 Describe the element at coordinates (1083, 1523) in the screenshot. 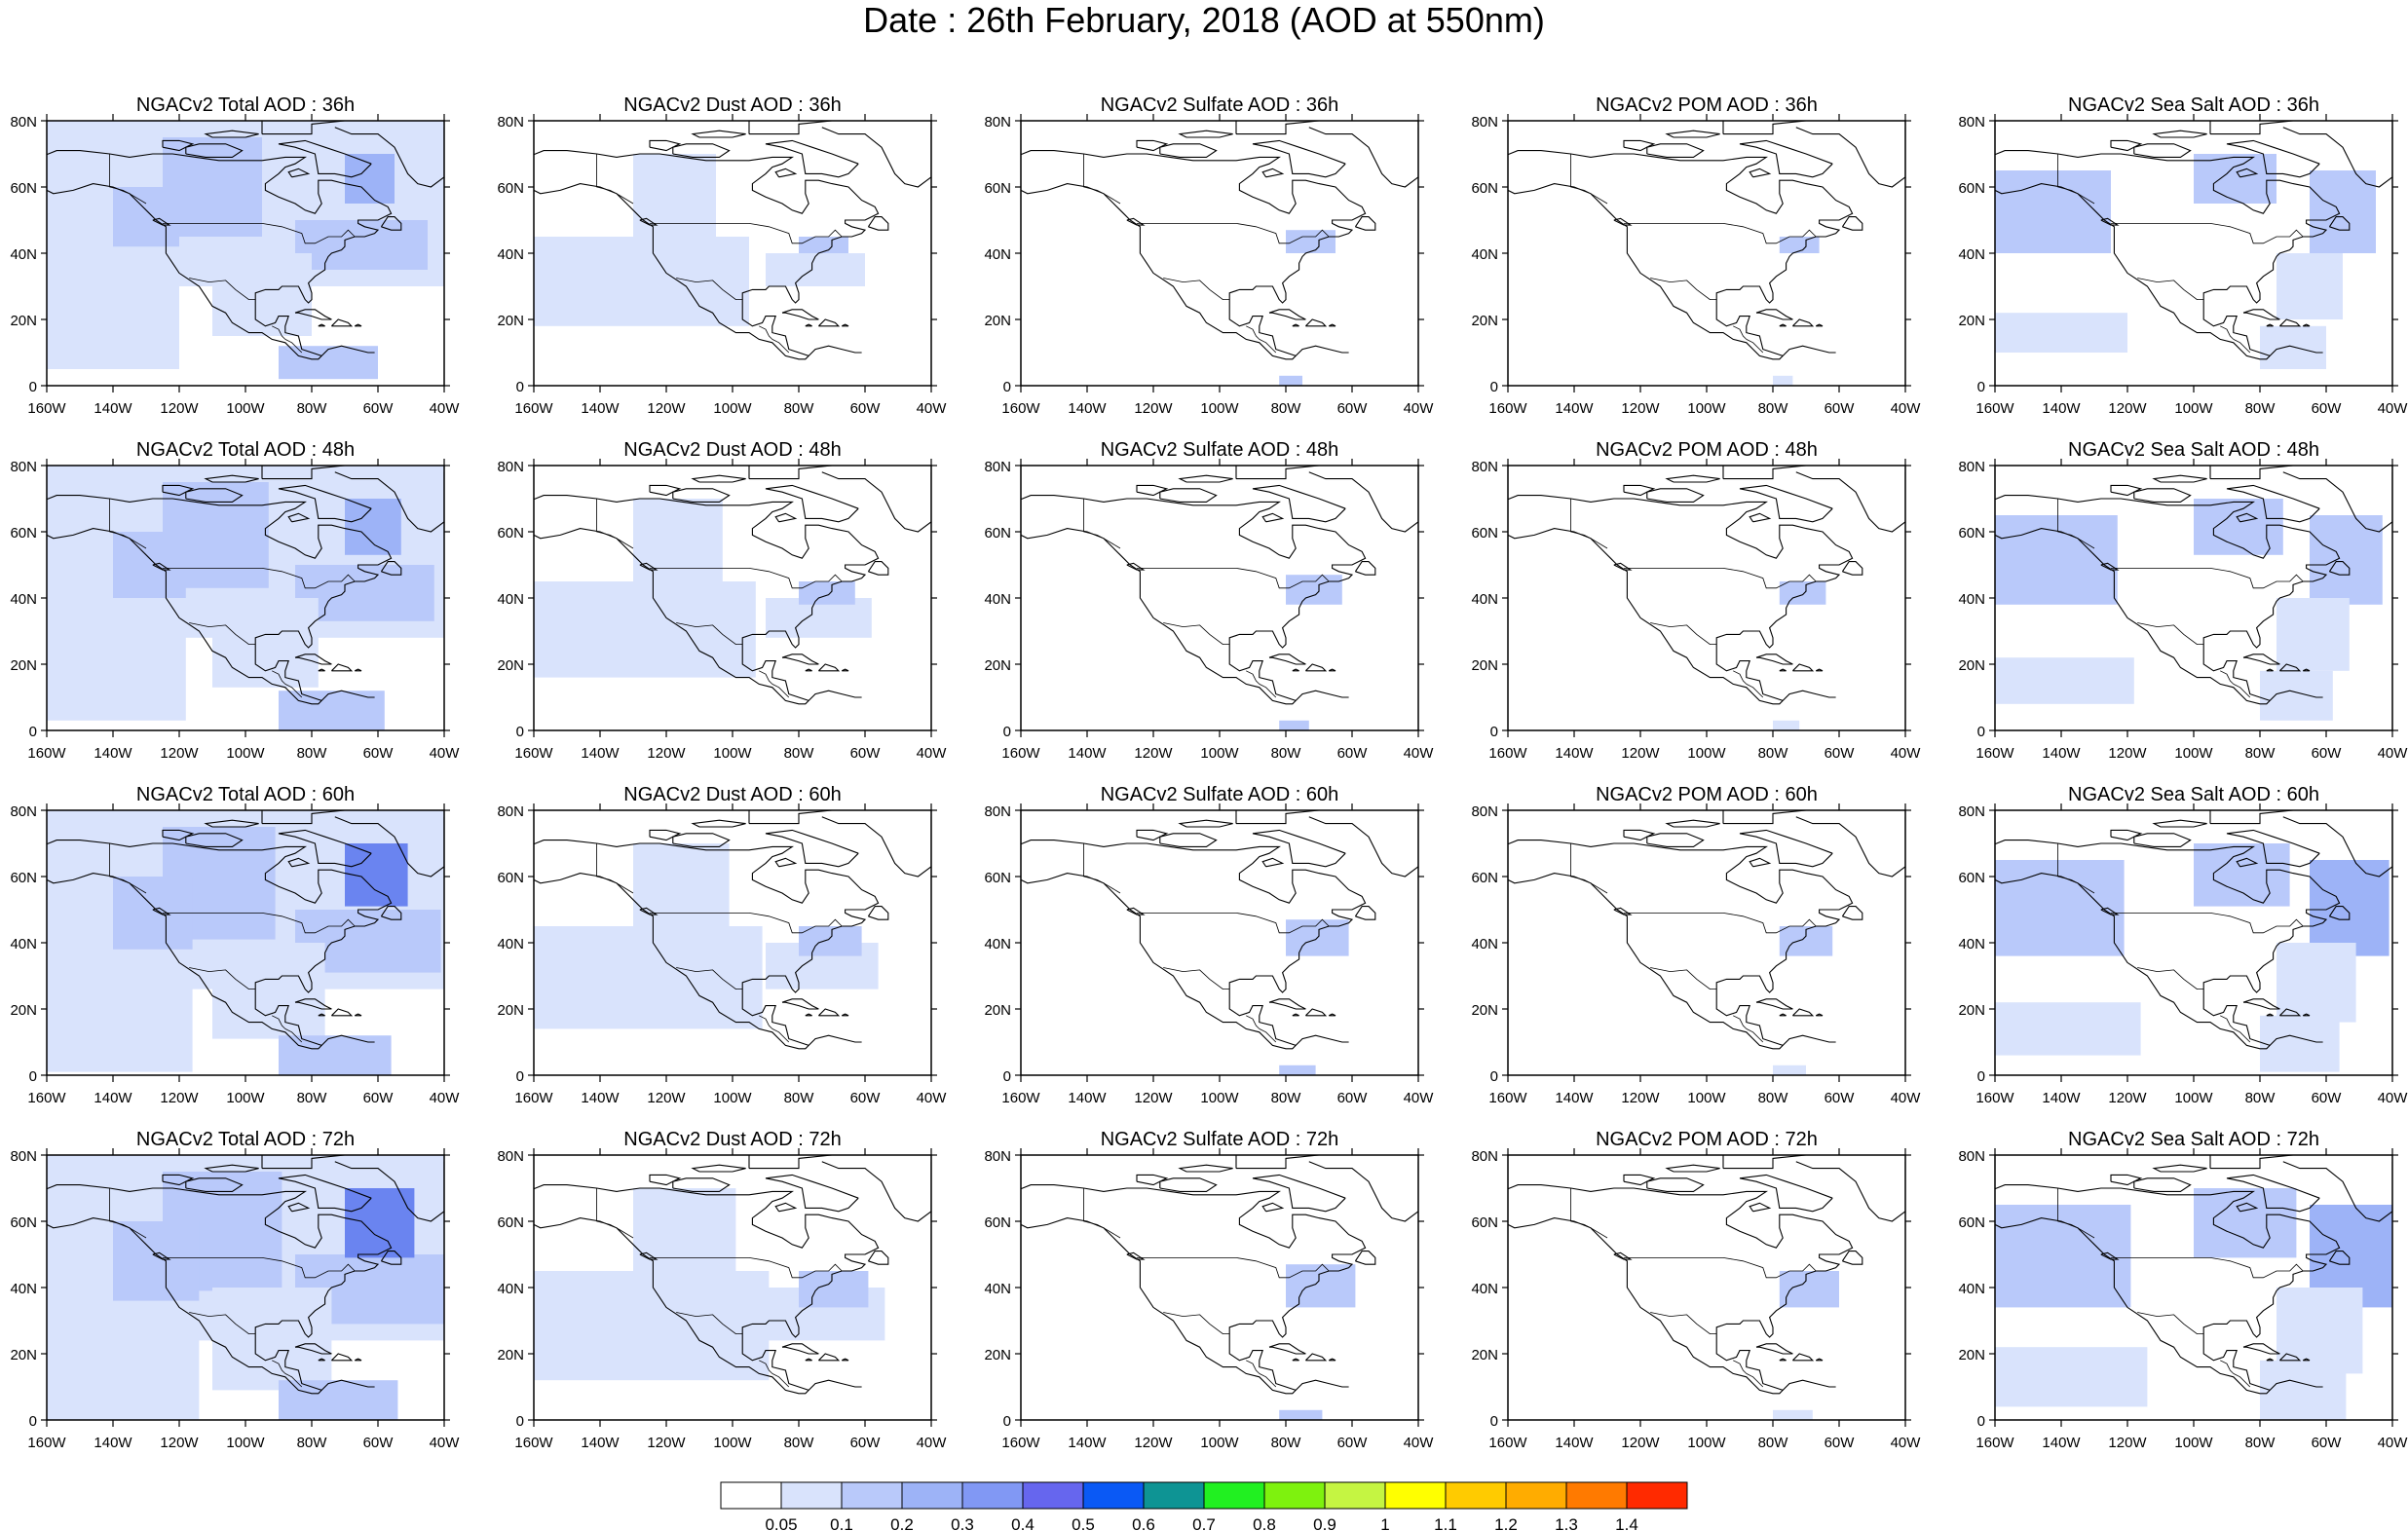

I see `colorbar-label: 0.5` at that location.